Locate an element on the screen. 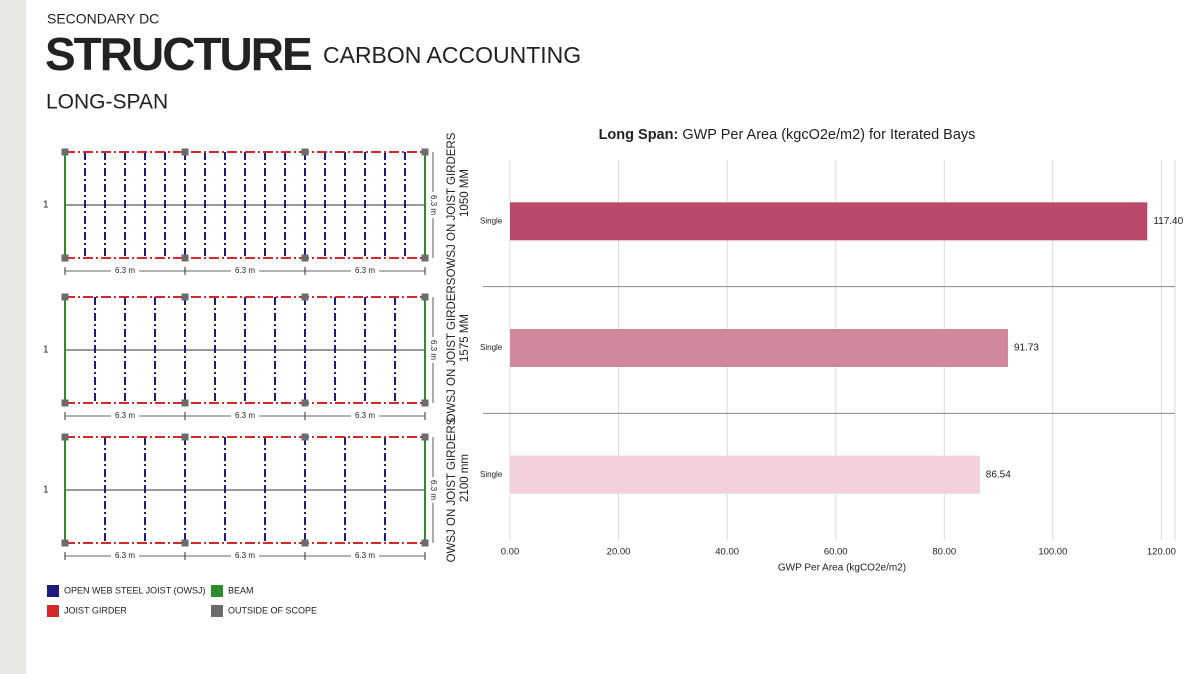 The height and width of the screenshot is (674, 1200). legend-label: OUTSIDE OF SCOPE is located at coordinates (272, 610).